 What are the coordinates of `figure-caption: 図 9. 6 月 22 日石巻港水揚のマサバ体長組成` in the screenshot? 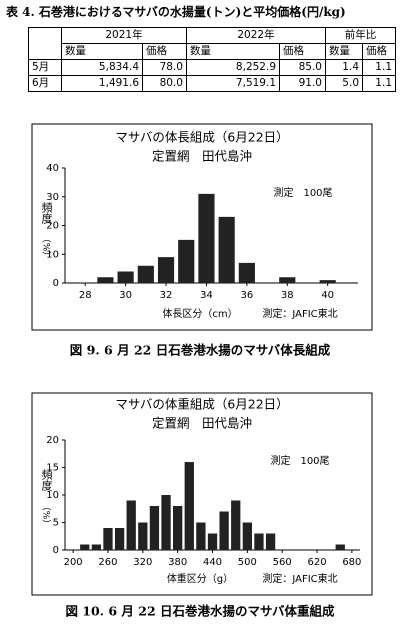 It's located at (200, 350).